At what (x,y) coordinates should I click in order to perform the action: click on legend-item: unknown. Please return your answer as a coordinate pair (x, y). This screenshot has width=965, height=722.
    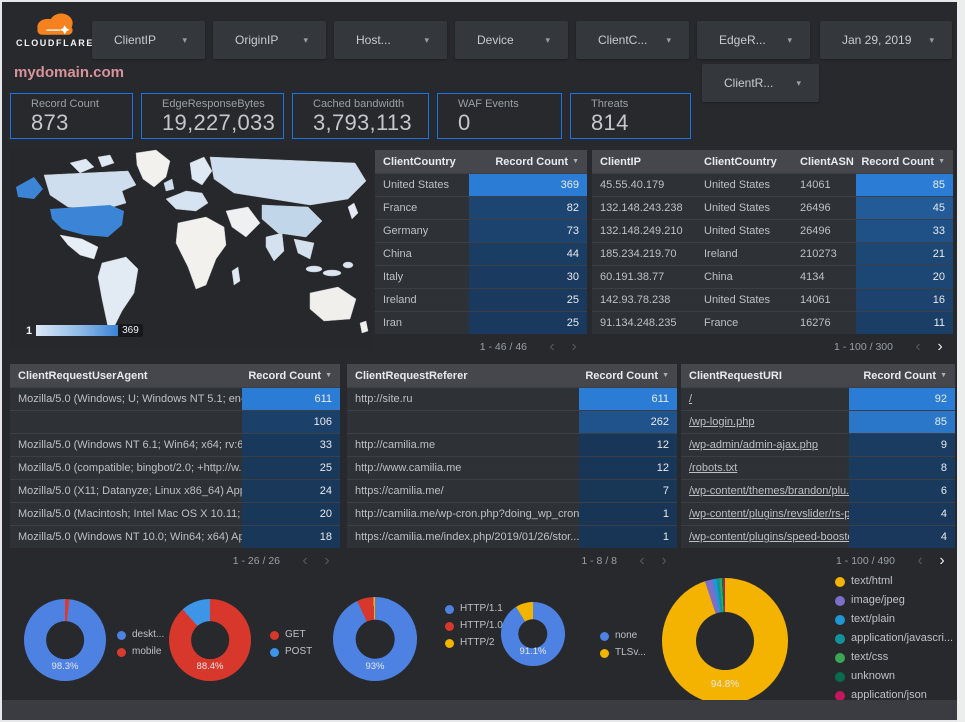
    Looking at the image, I should click on (896, 676).